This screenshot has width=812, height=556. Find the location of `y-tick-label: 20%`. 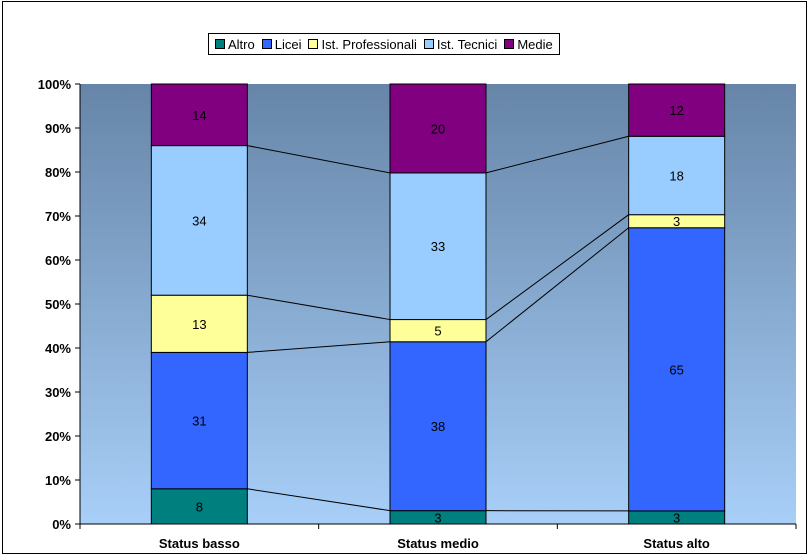

y-tick-label: 20% is located at coordinates (58, 436).